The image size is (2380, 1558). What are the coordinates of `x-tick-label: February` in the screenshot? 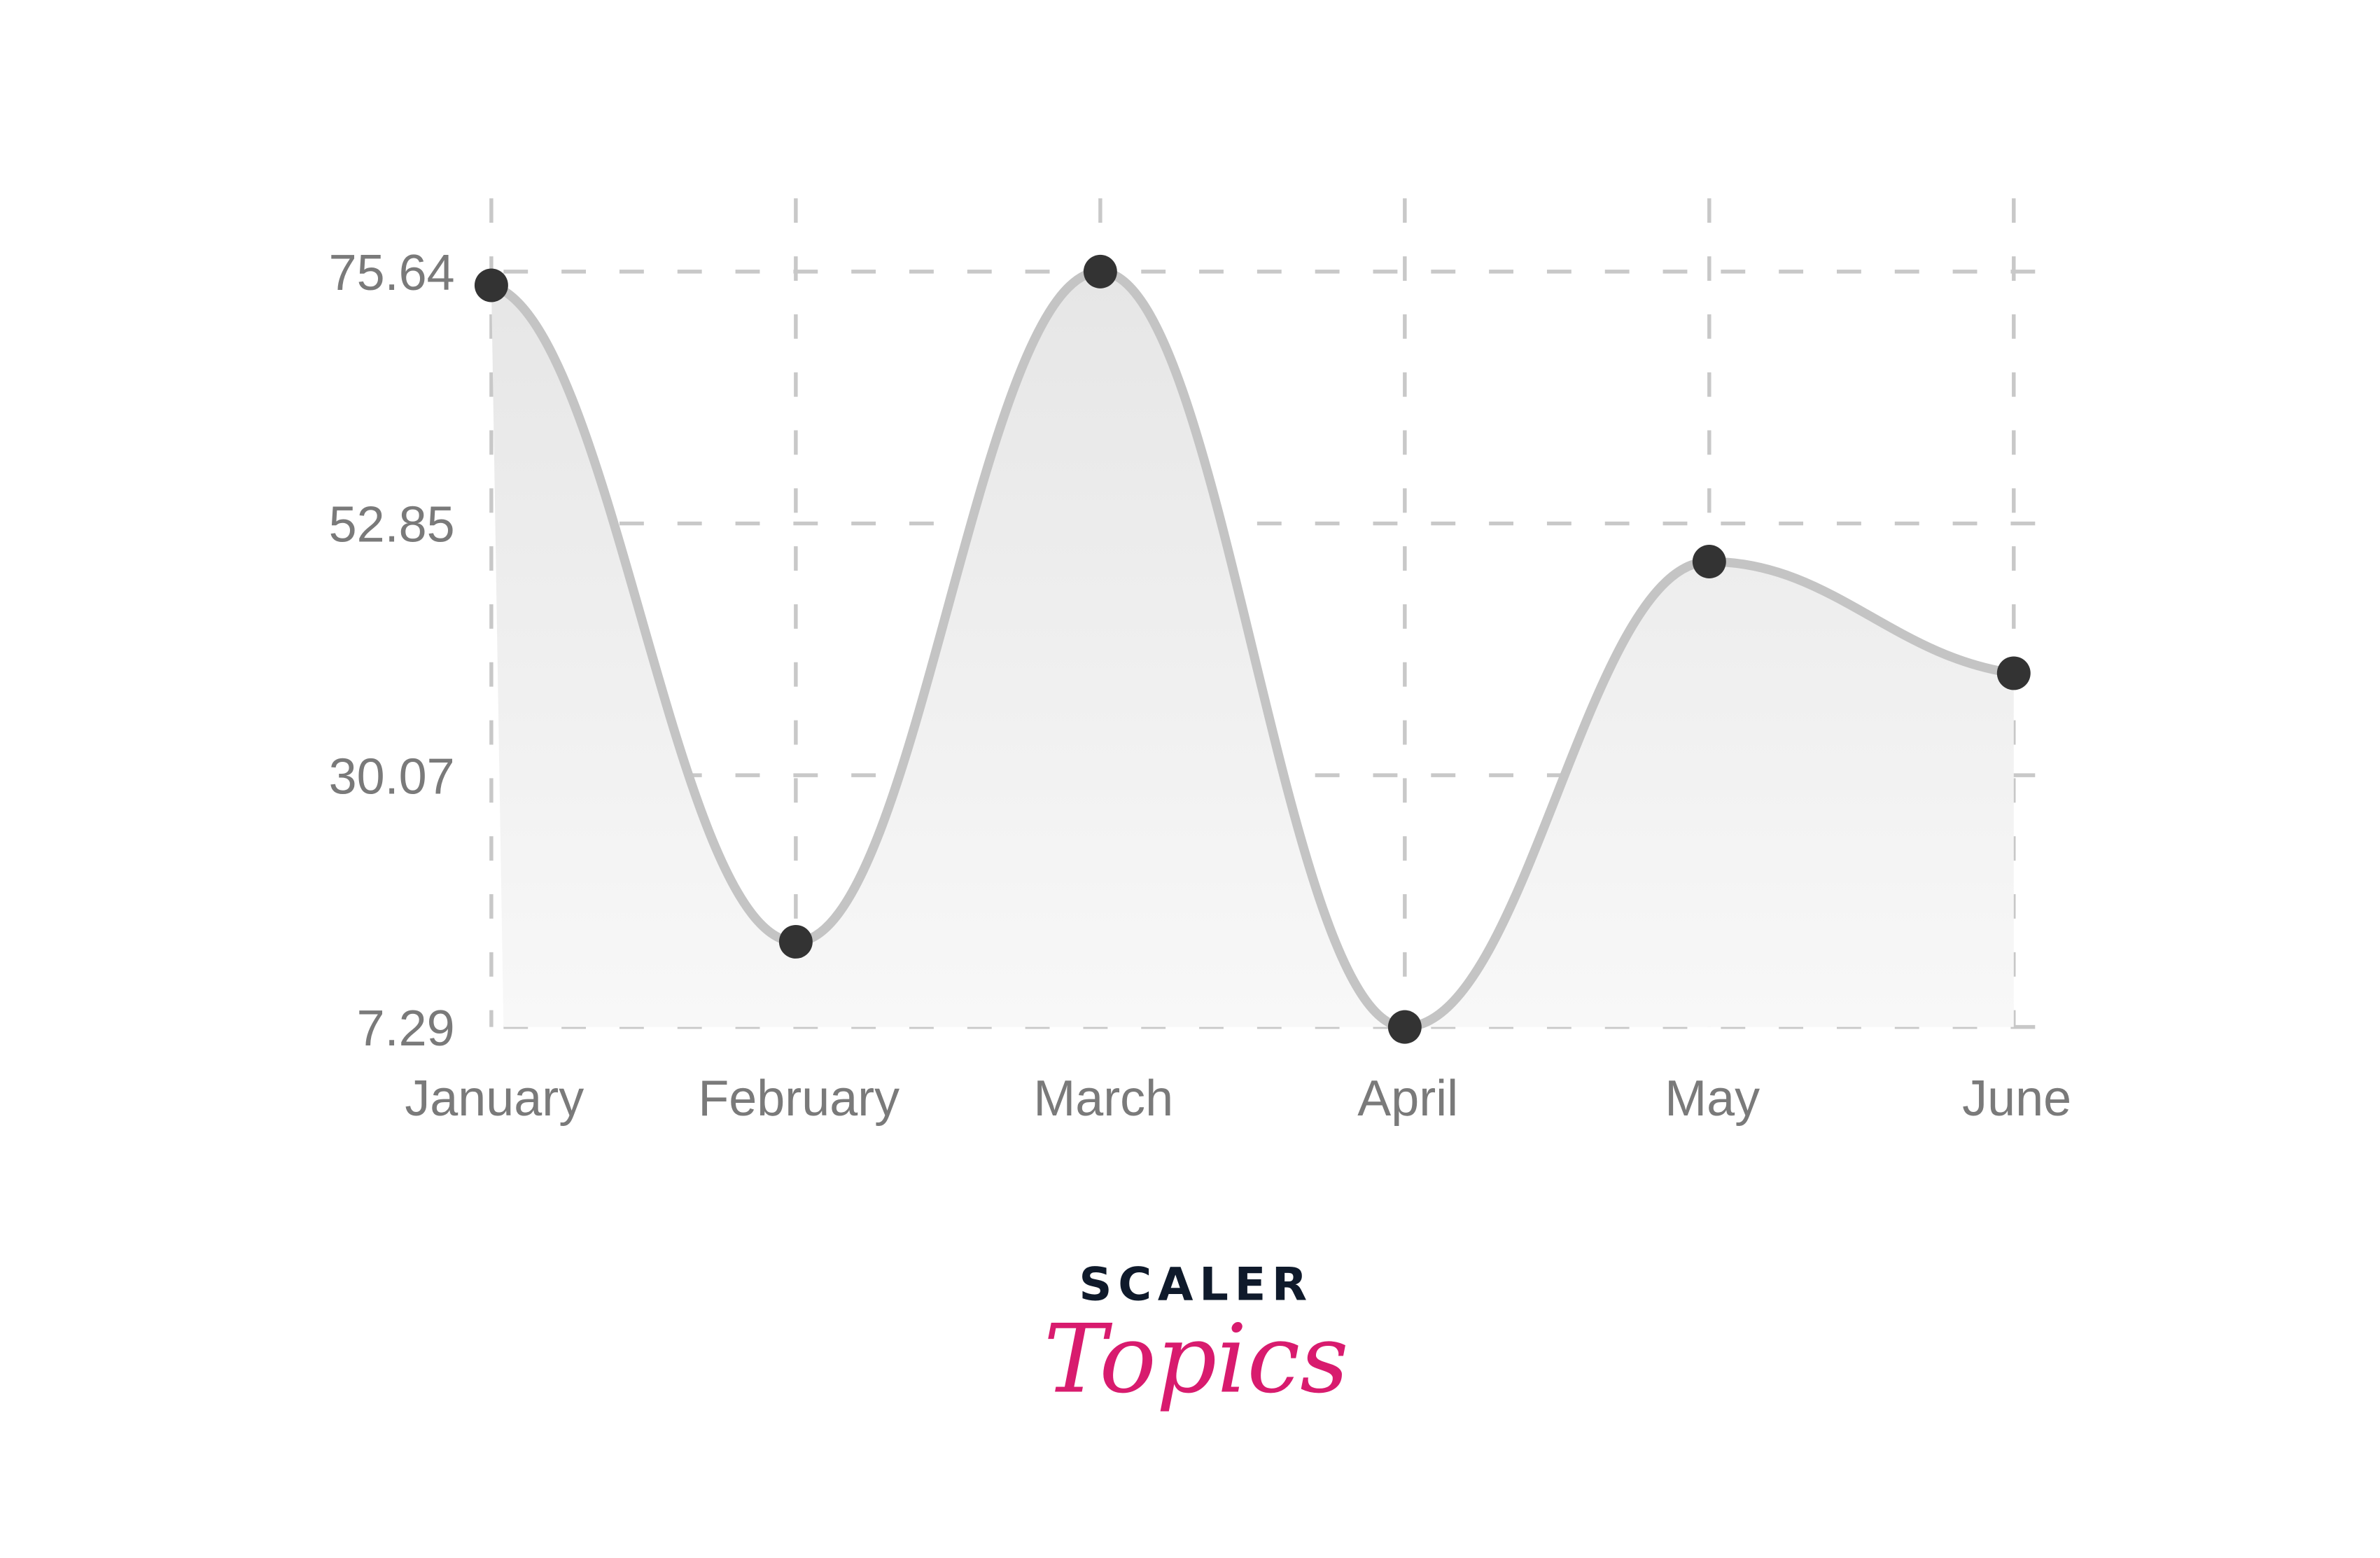 It's located at (798, 1099).